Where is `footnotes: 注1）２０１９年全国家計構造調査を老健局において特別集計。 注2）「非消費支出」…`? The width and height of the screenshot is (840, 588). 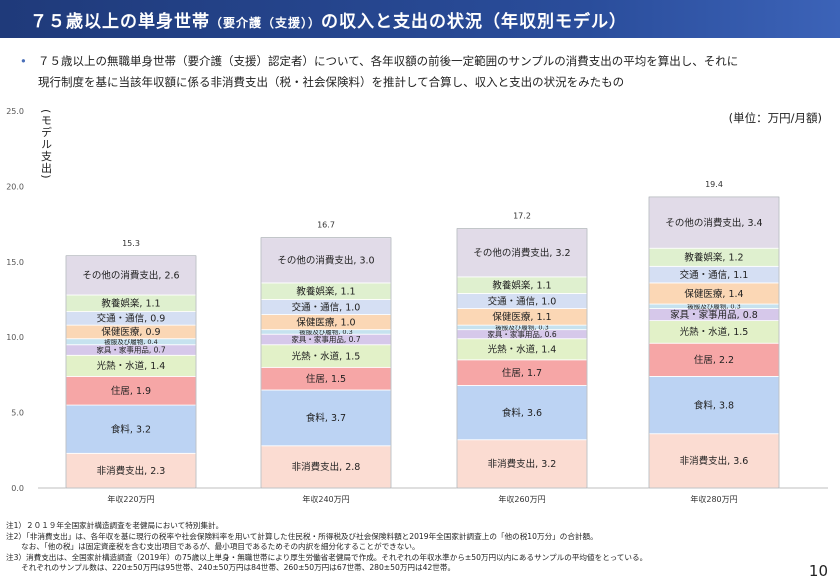
footnotes: 注1）２０１９年全国家計構造調査を老健局において特別集計。 注2）「非消費支出」… is located at coordinates (411, 547).